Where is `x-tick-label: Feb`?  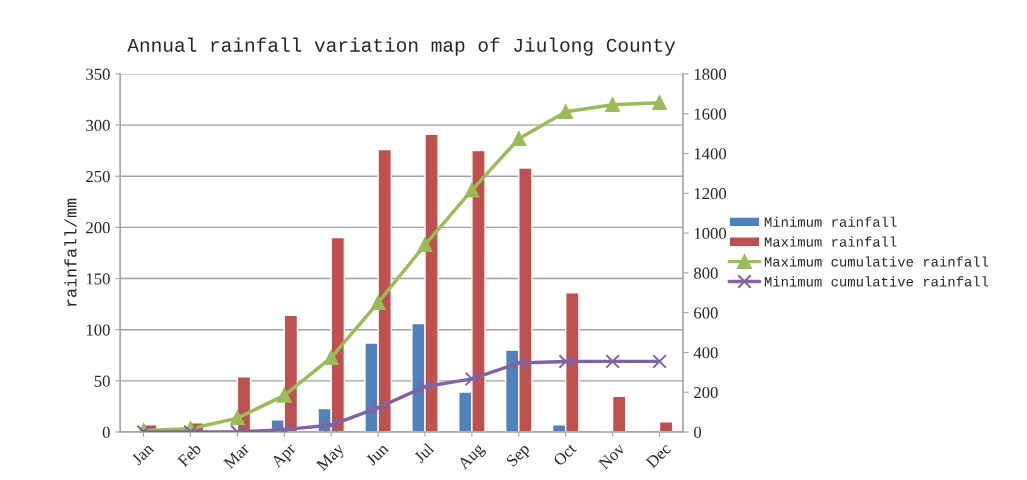 x-tick-label: Feb is located at coordinates (189, 455).